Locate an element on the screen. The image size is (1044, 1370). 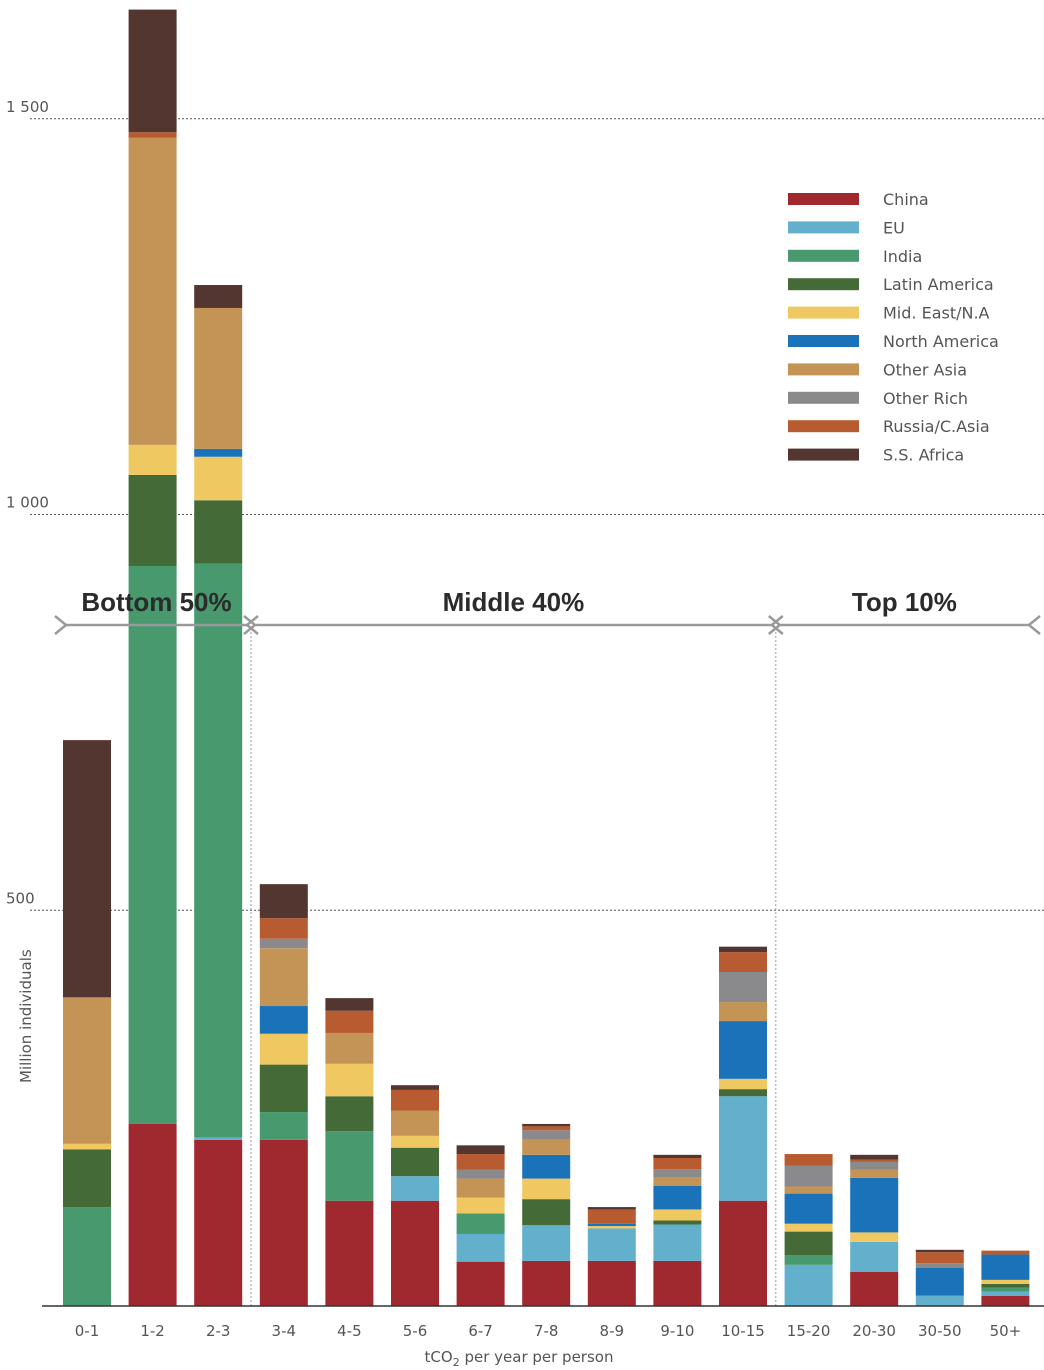
x-axis-title-rest: per year per person is located at coordinates (537, 1357).